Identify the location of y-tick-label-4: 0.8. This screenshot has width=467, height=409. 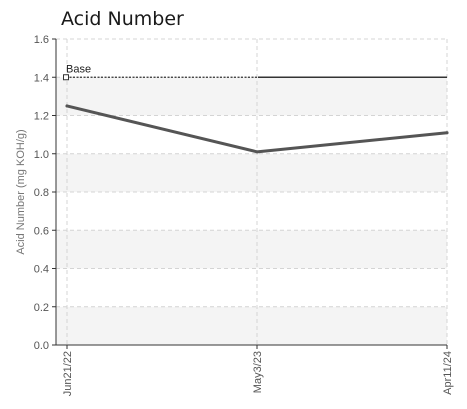
(41, 193).